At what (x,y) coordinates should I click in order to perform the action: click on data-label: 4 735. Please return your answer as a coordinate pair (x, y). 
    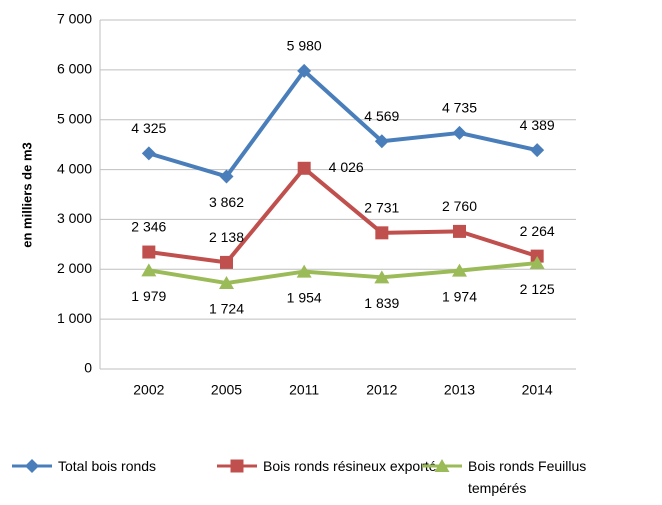
    Looking at the image, I should click on (459, 108).